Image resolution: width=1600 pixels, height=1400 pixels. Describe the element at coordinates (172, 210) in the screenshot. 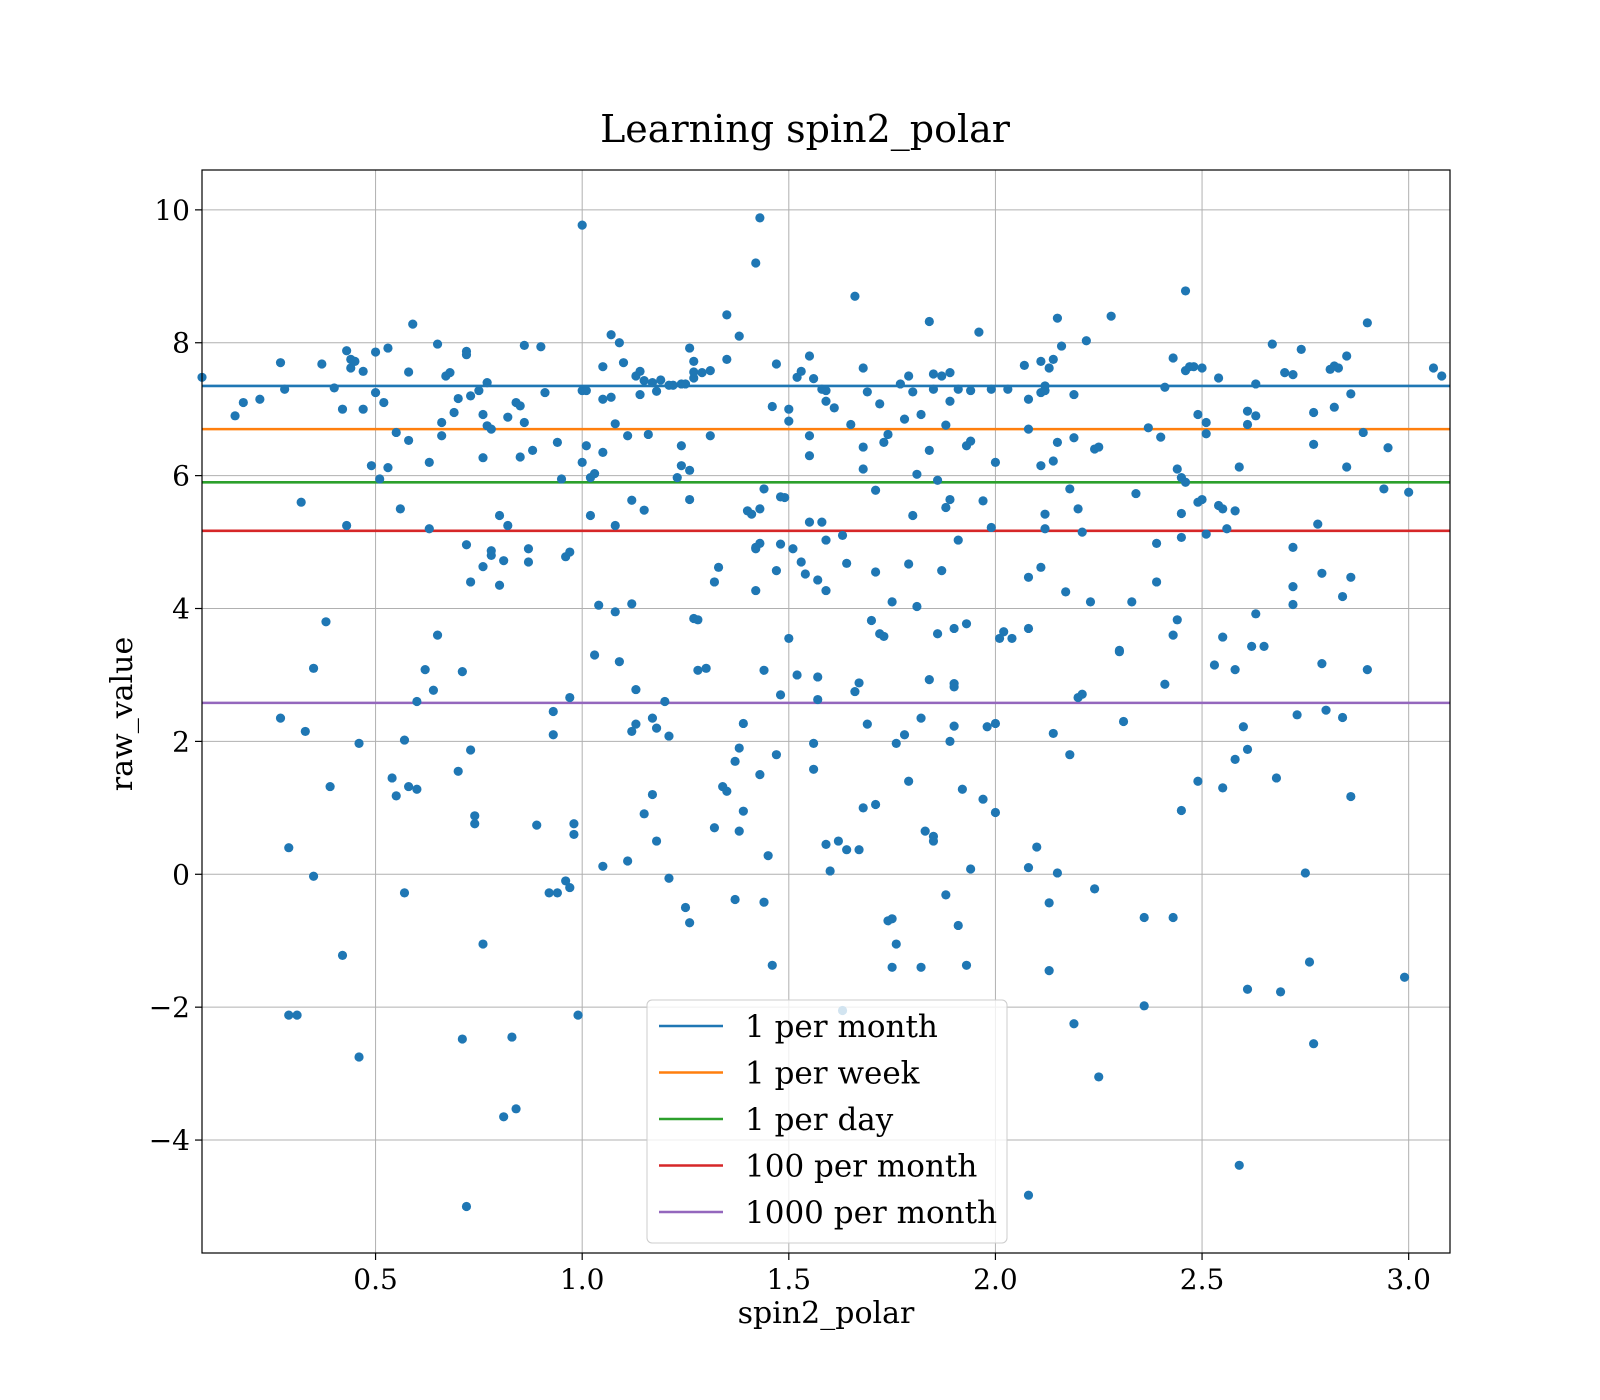

I see `y-tick-label: 10` at that location.